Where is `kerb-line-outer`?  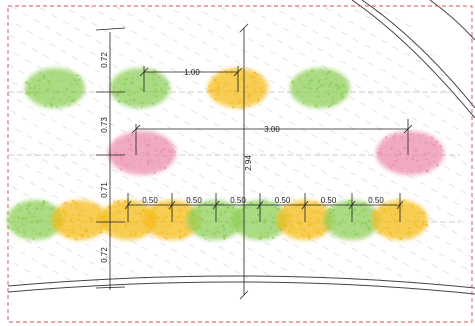
kerb-line-outer is located at coordinates (241, 288).